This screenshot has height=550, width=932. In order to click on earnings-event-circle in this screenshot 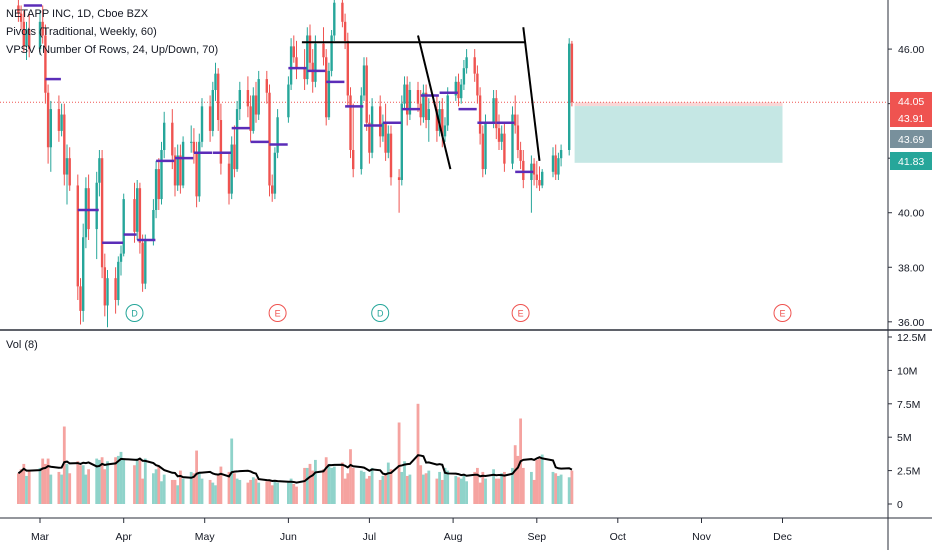, I will do `click(520, 313)`.